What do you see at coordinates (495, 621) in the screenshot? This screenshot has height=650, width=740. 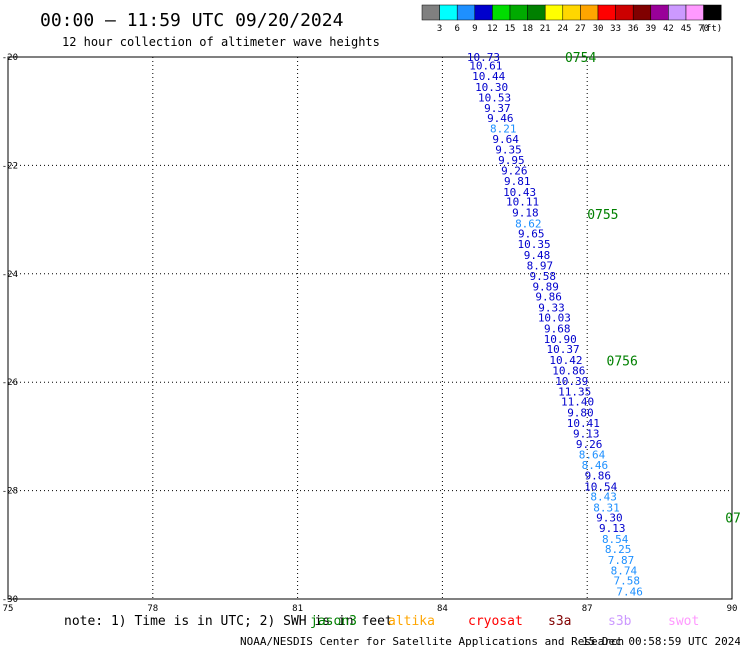 I see `satellite-label: cryosat` at bounding box center [495, 621].